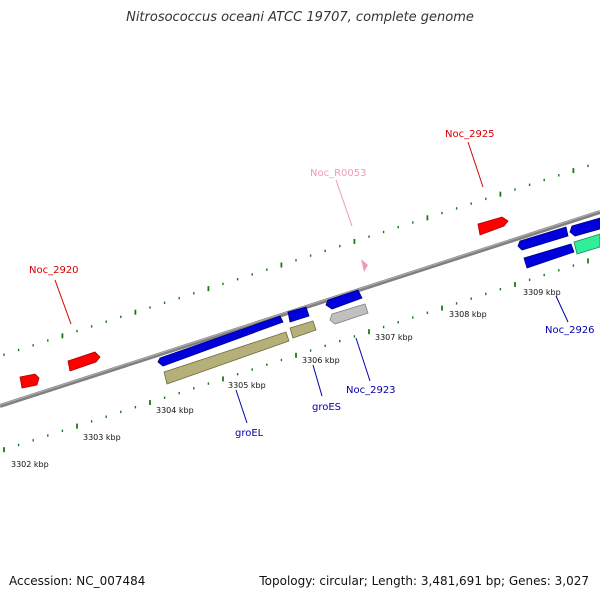 The width and height of the screenshot is (600, 600). I want to click on gene-noc-2920-small, so click(29, 381).